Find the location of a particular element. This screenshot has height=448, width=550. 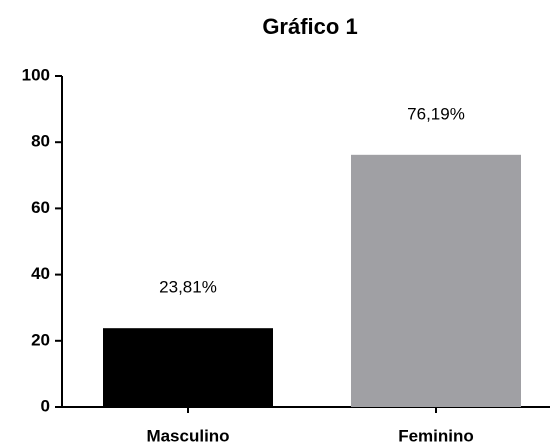

y-tick-label: 0 is located at coordinates (45, 405).